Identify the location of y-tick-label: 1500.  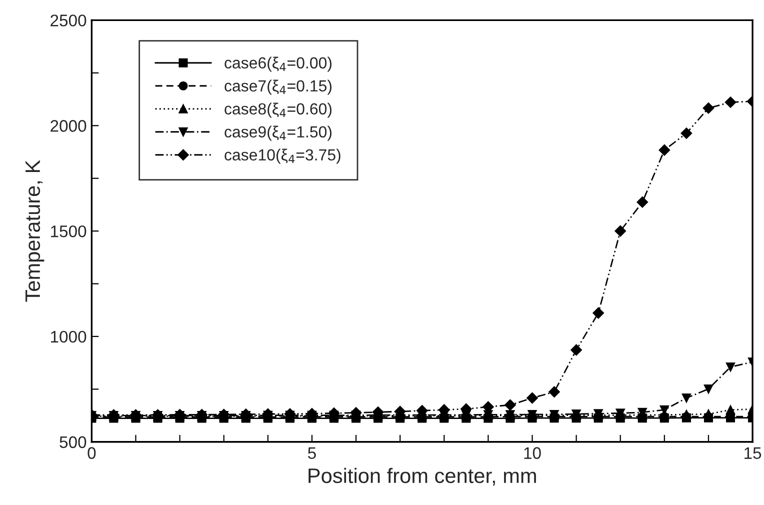
(68, 231).